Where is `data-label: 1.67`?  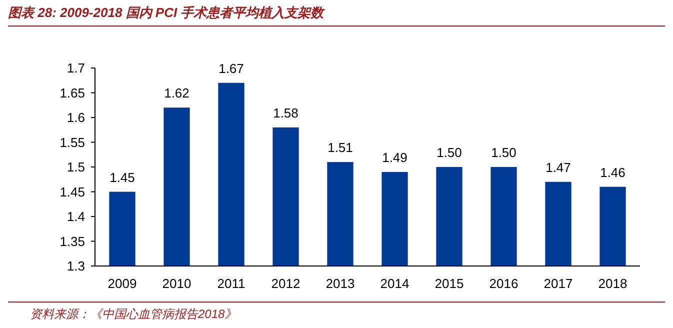 data-label: 1.67 is located at coordinates (231, 68).